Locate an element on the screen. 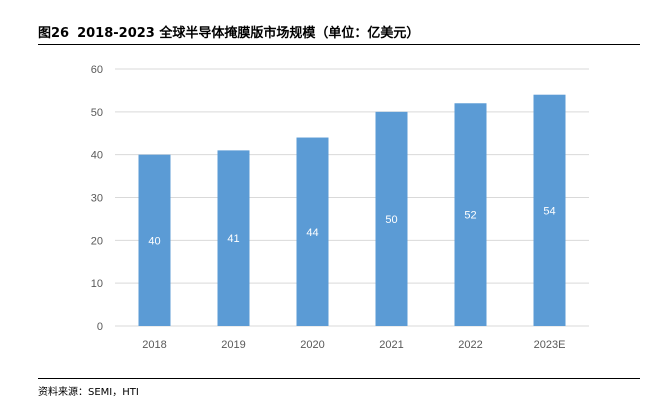 The width and height of the screenshot is (649, 400). data-label: 44 is located at coordinates (312, 233).